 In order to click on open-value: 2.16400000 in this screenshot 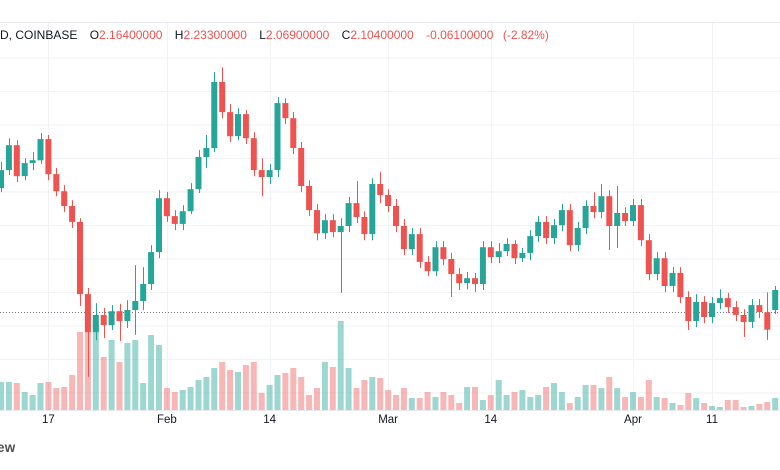, I will do `click(131, 35)`.